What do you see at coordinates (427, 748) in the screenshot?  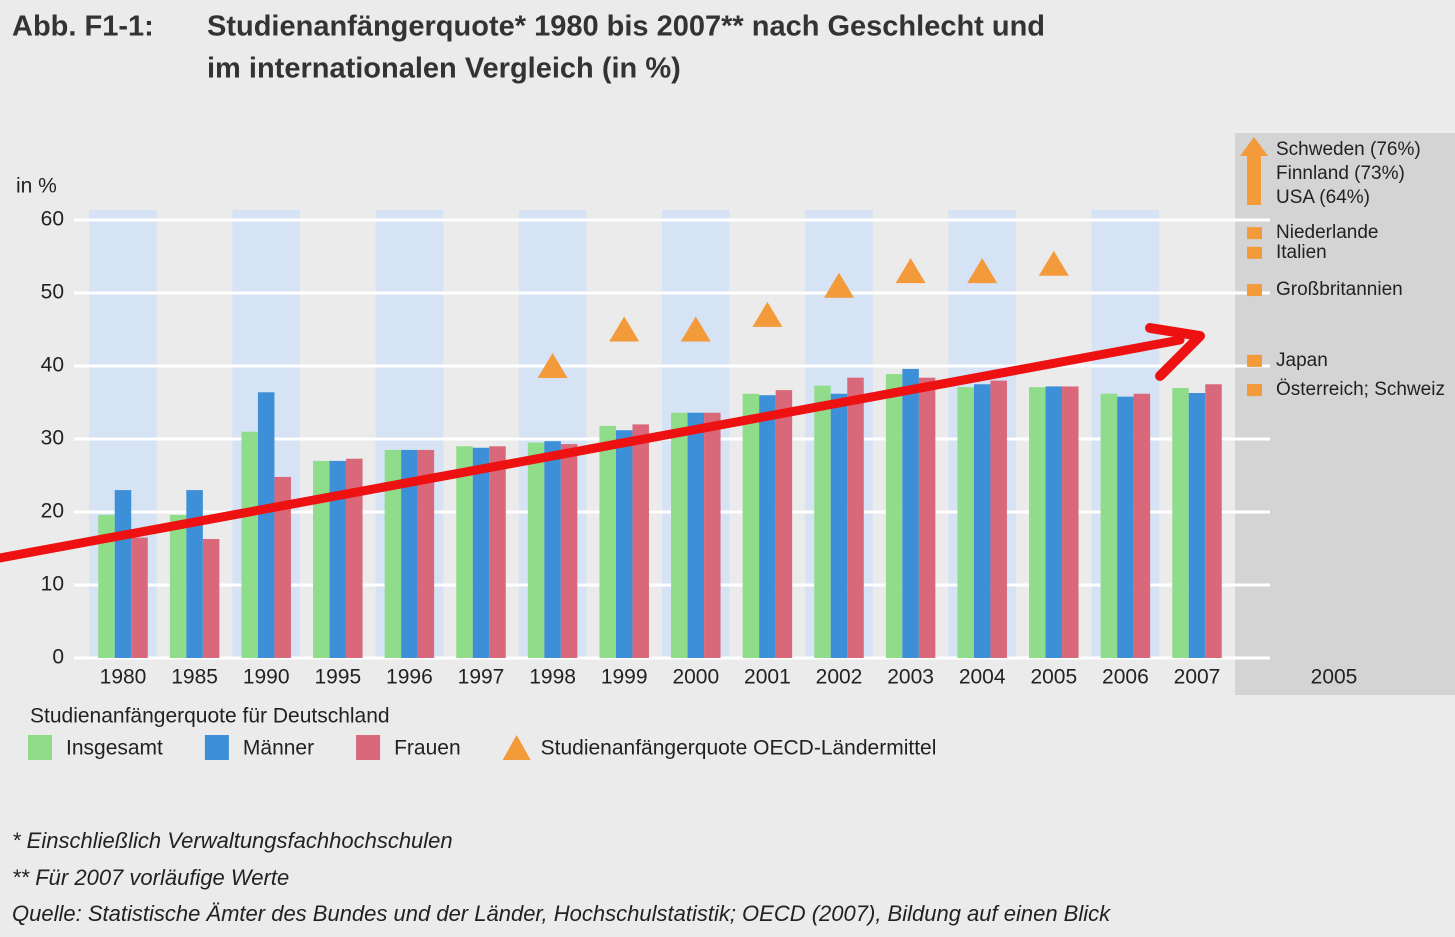 I see `legend-label: Frauen` at bounding box center [427, 748].